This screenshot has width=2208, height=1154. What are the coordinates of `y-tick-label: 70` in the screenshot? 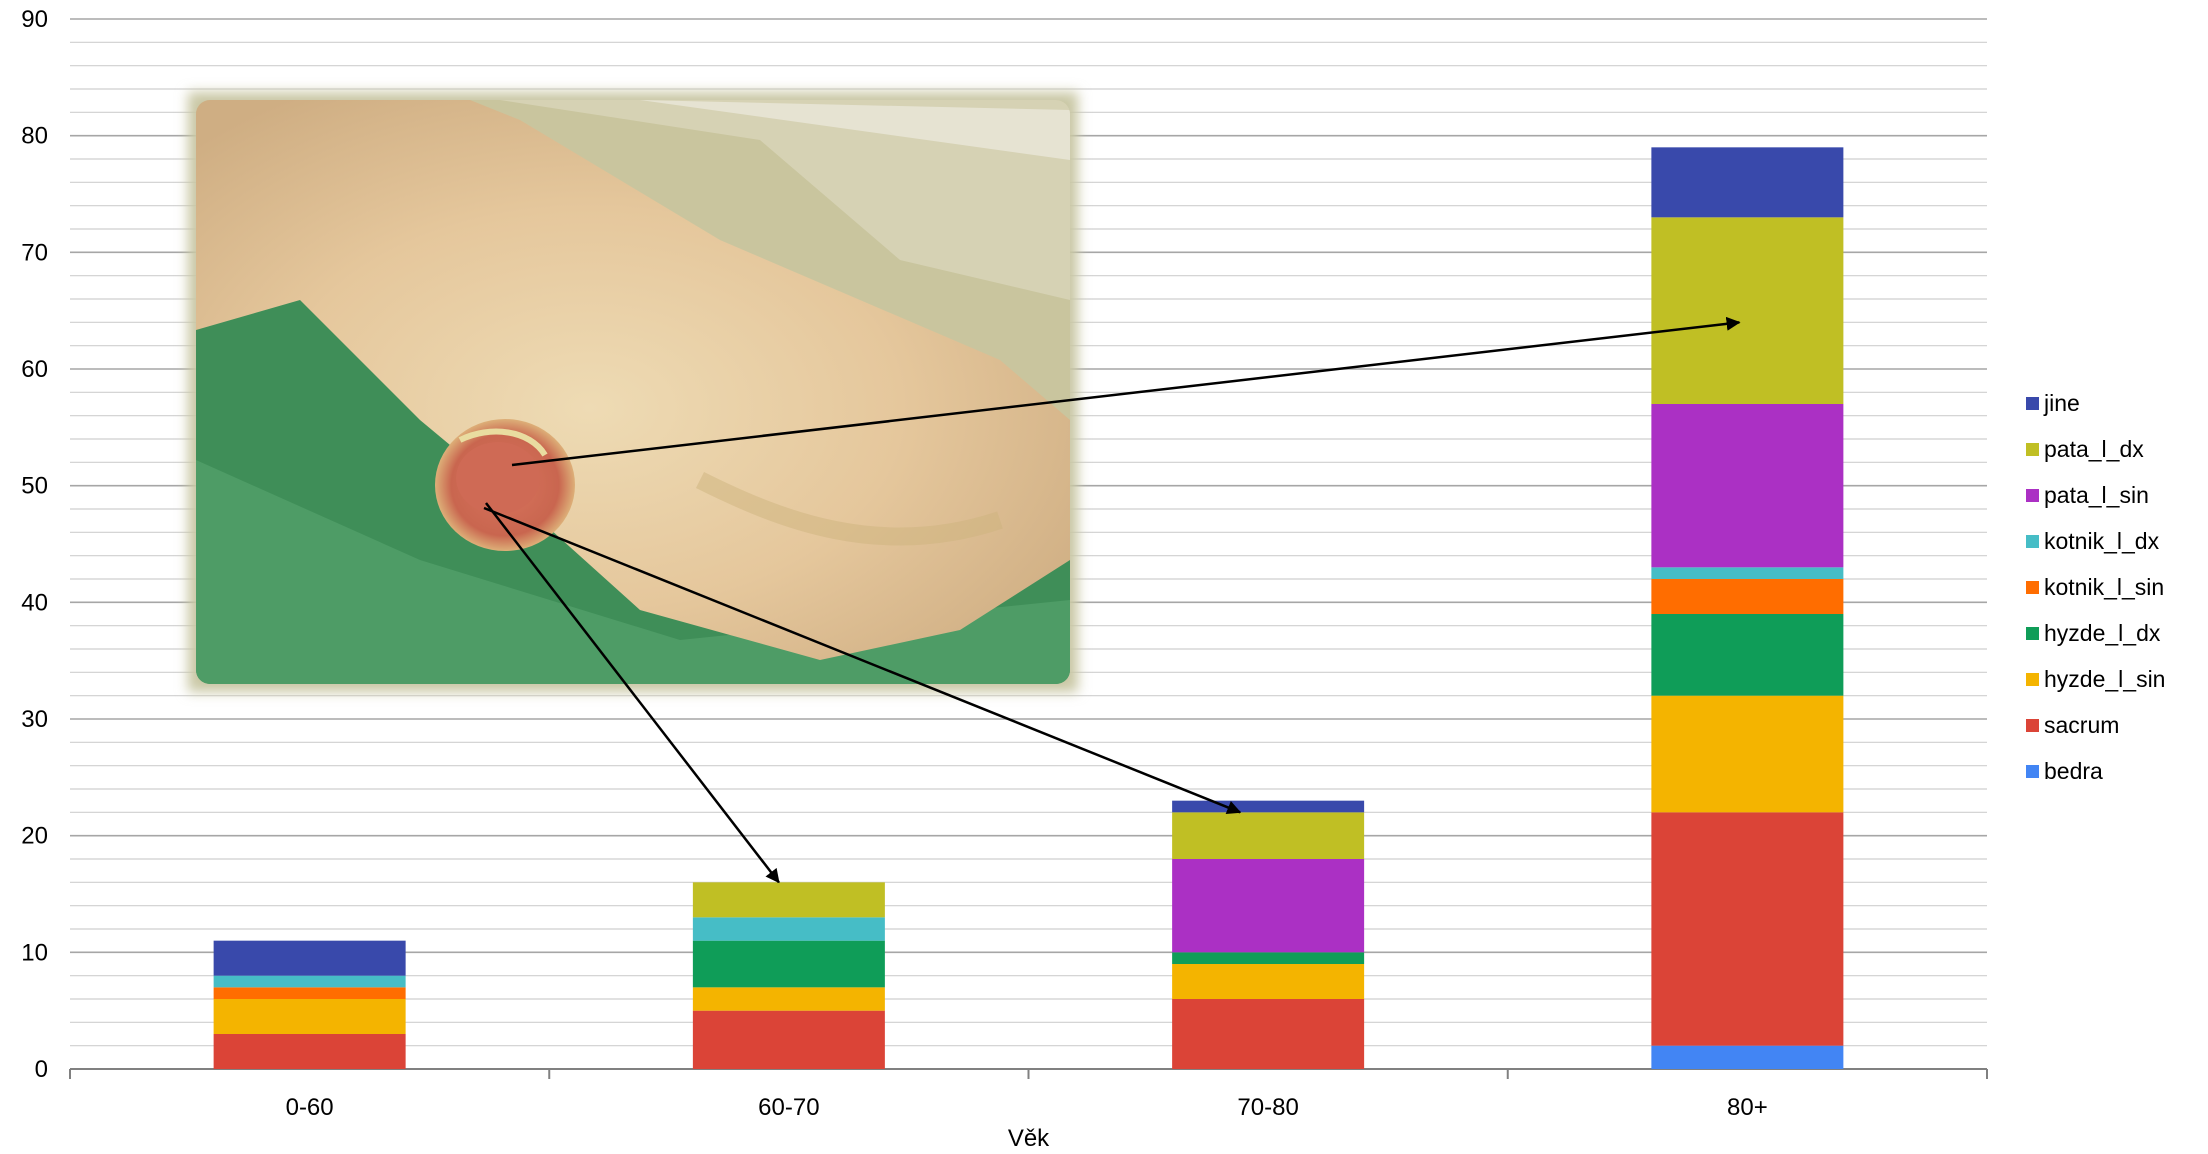 It's located at (34, 252).